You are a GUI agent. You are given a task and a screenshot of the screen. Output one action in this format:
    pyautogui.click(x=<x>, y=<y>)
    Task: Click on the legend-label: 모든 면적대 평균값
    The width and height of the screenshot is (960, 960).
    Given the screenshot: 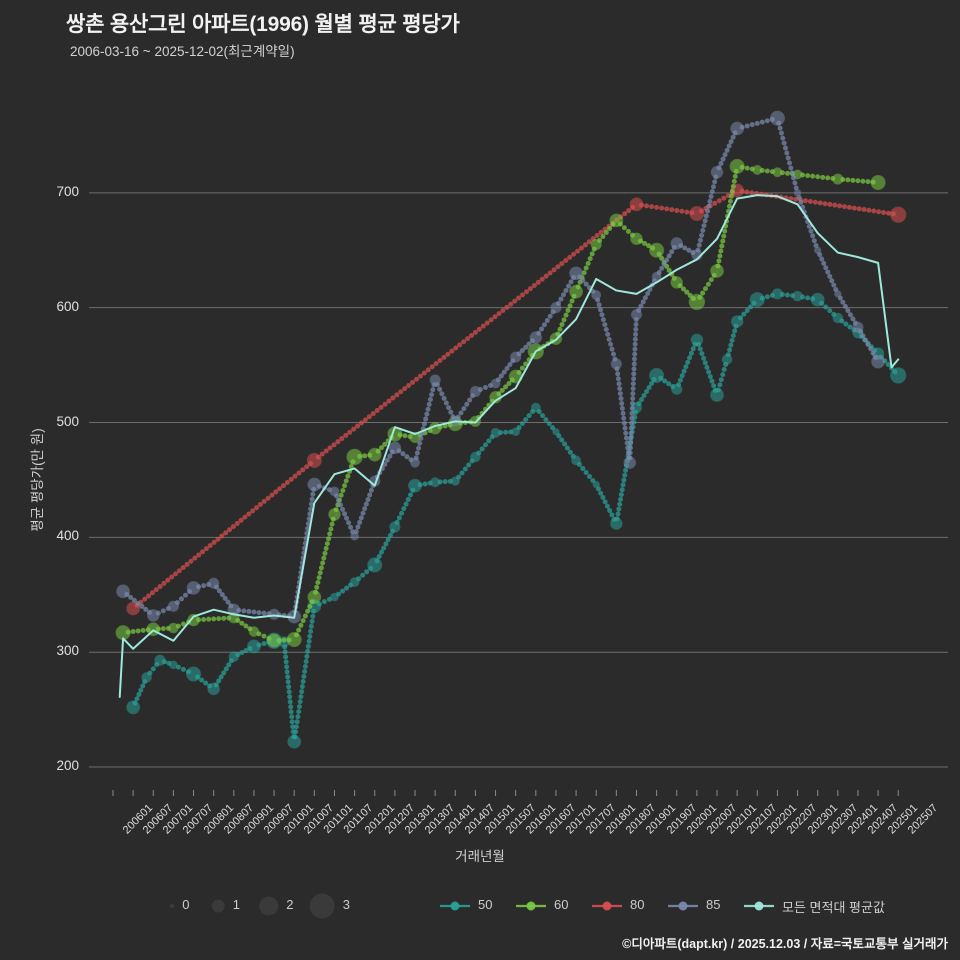 What is the action you would take?
    pyautogui.click(x=833, y=907)
    